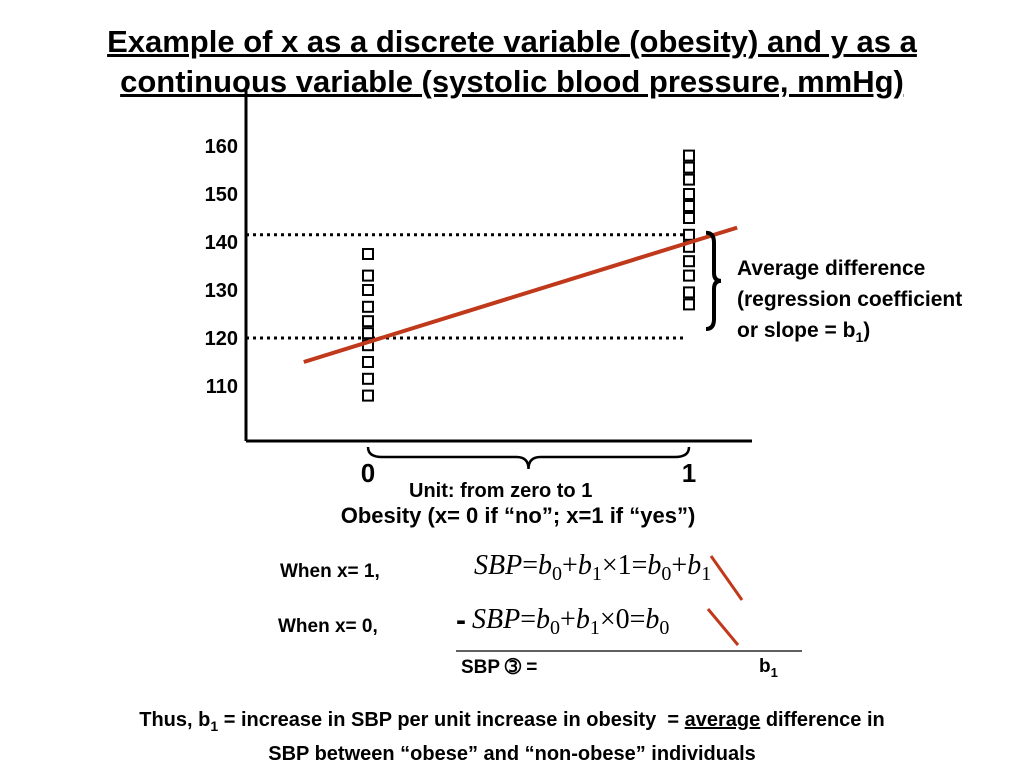  What do you see at coordinates (518, 515) in the screenshot?
I see `x-axis-label: Obesity (x= 0 if “no”; x=1 if “yes”)` at bounding box center [518, 515].